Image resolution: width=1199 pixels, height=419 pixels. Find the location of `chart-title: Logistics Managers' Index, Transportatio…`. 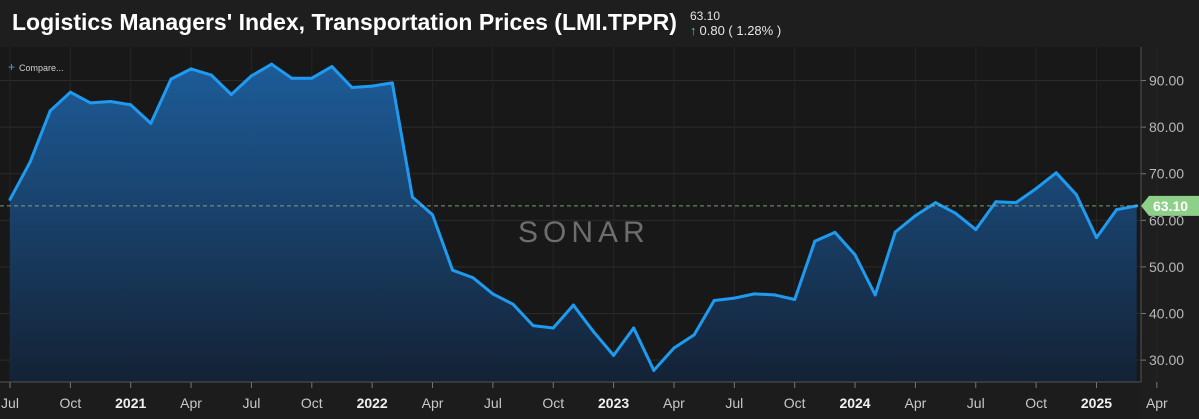

chart-title: Logistics Managers' Index, Transportatio… is located at coordinates (344, 22).